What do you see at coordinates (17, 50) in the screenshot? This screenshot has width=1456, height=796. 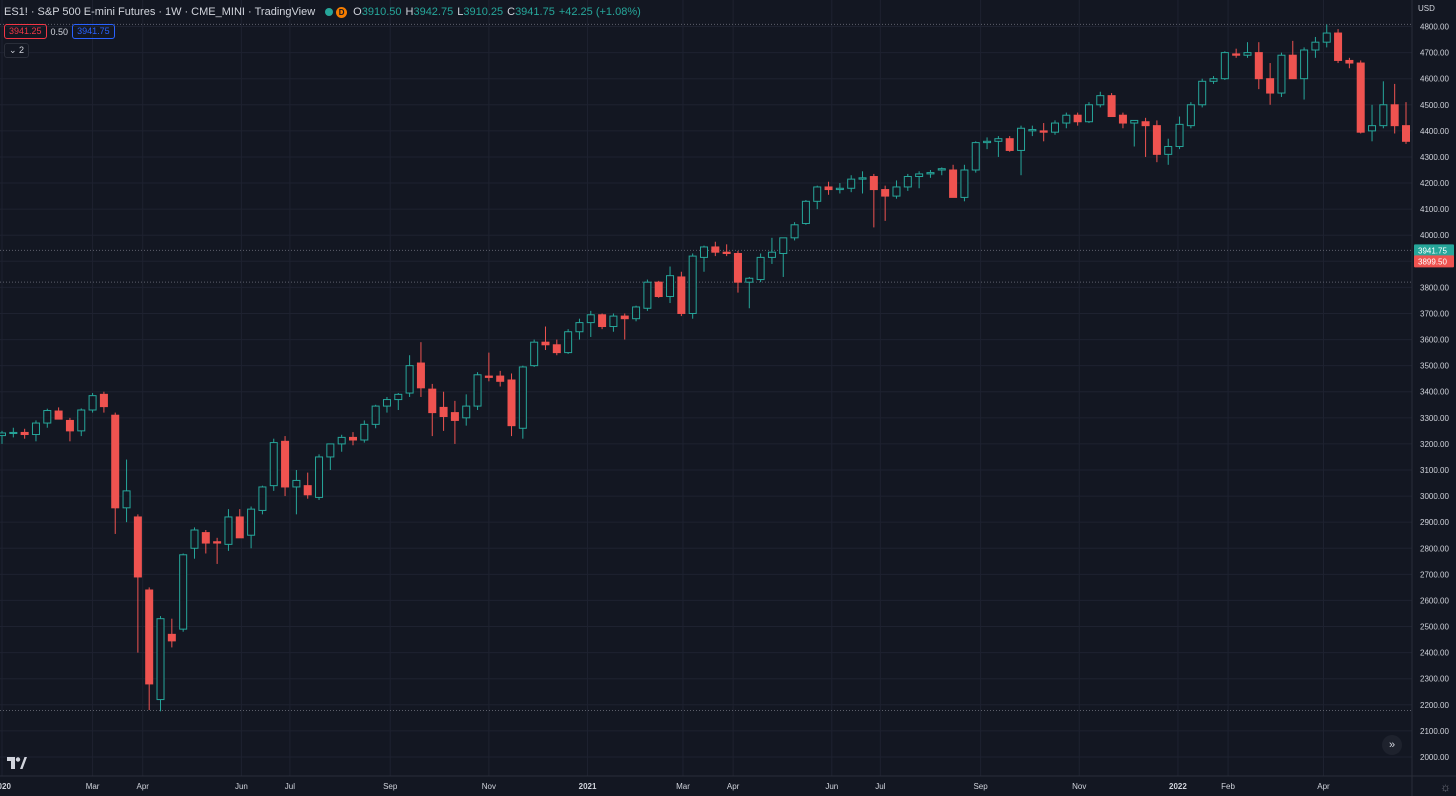 I see `indicators-toggle-button: ⌄ 2` at bounding box center [17, 50].